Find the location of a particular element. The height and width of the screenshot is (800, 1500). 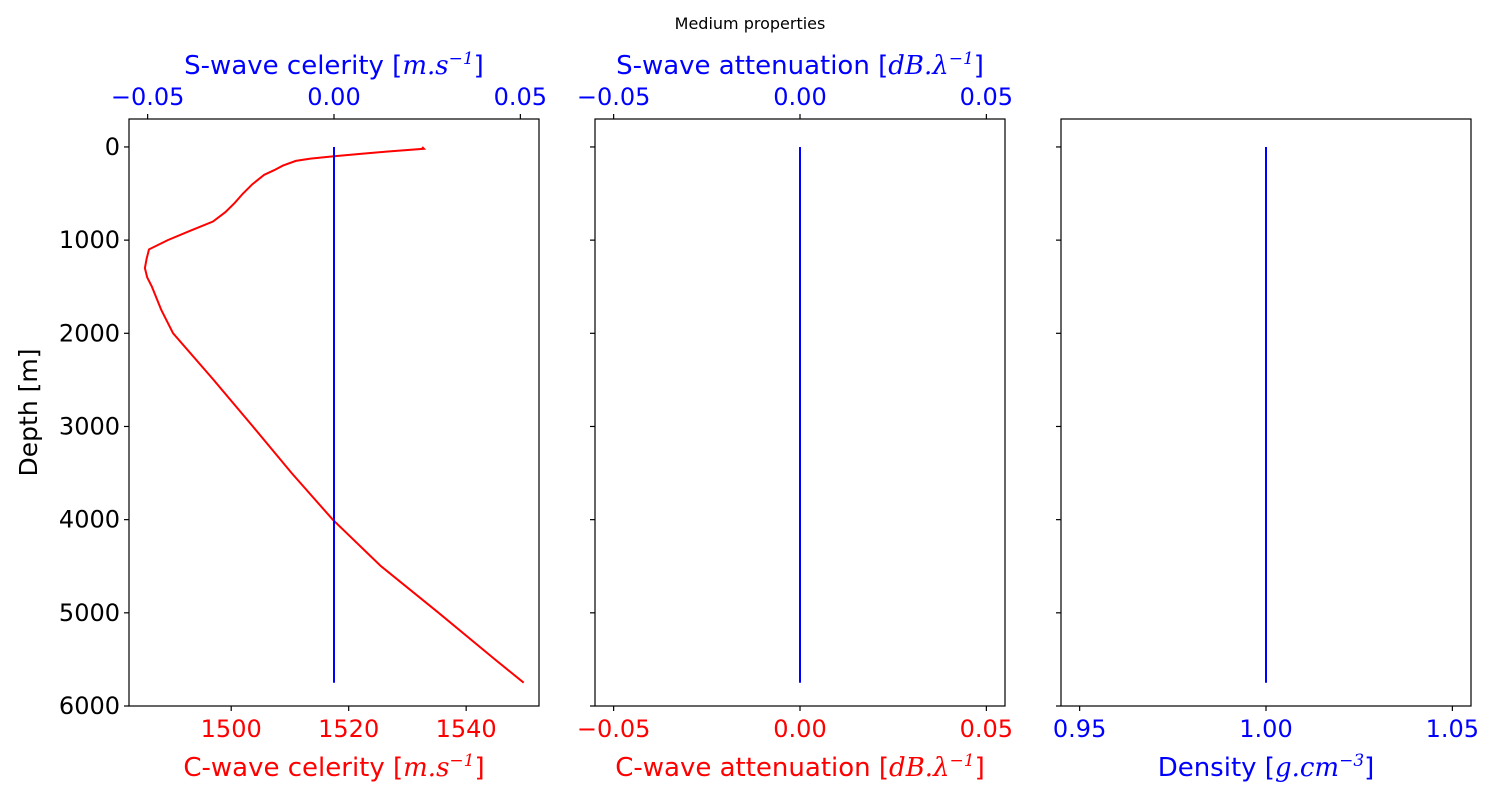

bottom-axis-label: C-wave attenuation [dB.λ−1] is located at coordinates (800, 767).